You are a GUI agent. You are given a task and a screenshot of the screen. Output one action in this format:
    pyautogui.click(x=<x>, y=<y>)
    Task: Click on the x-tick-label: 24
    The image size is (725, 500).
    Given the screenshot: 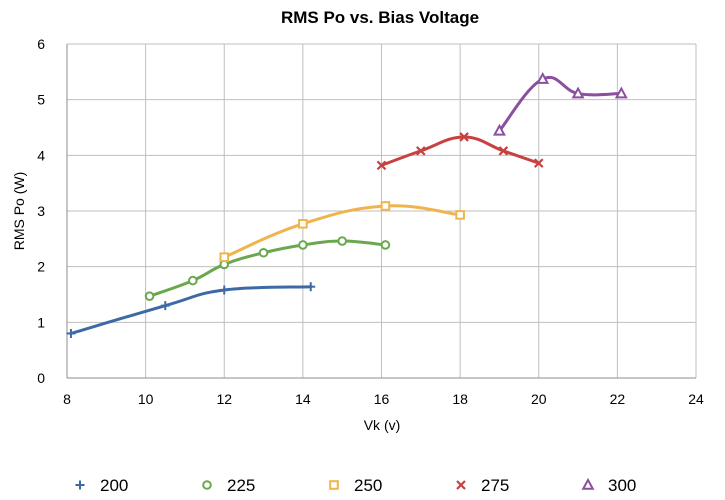 What is the action you would take?
    pyautogui.click(x=696, y=399)
    